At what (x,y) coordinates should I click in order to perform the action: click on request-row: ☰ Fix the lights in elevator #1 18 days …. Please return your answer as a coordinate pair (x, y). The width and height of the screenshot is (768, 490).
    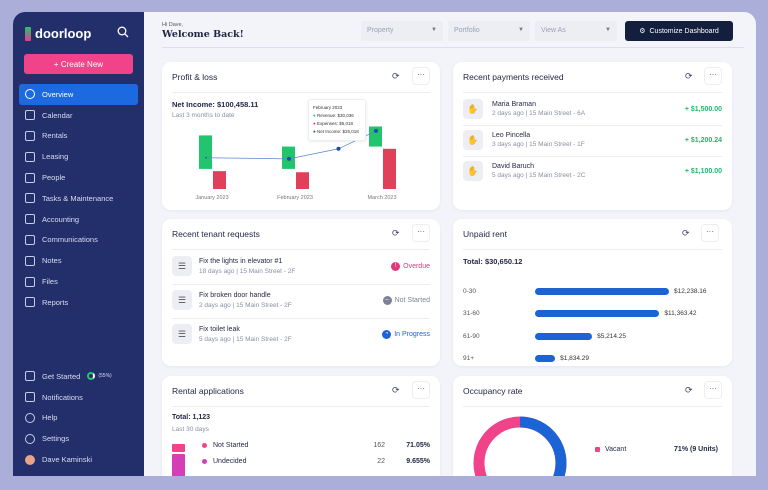
    Looking at the image, I should click on (301, 266).